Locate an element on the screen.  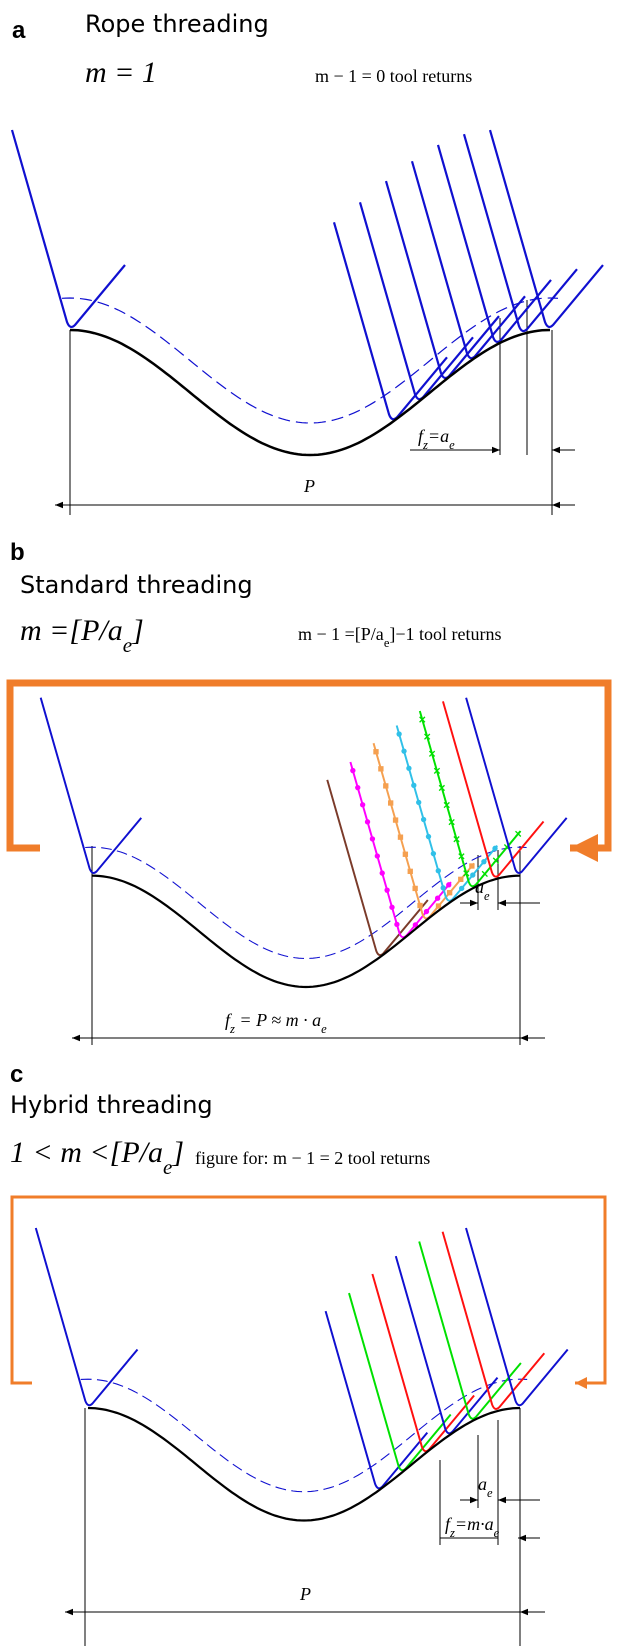
note: m − 1 = 0 tool returns is located at coordinates (393, 76).